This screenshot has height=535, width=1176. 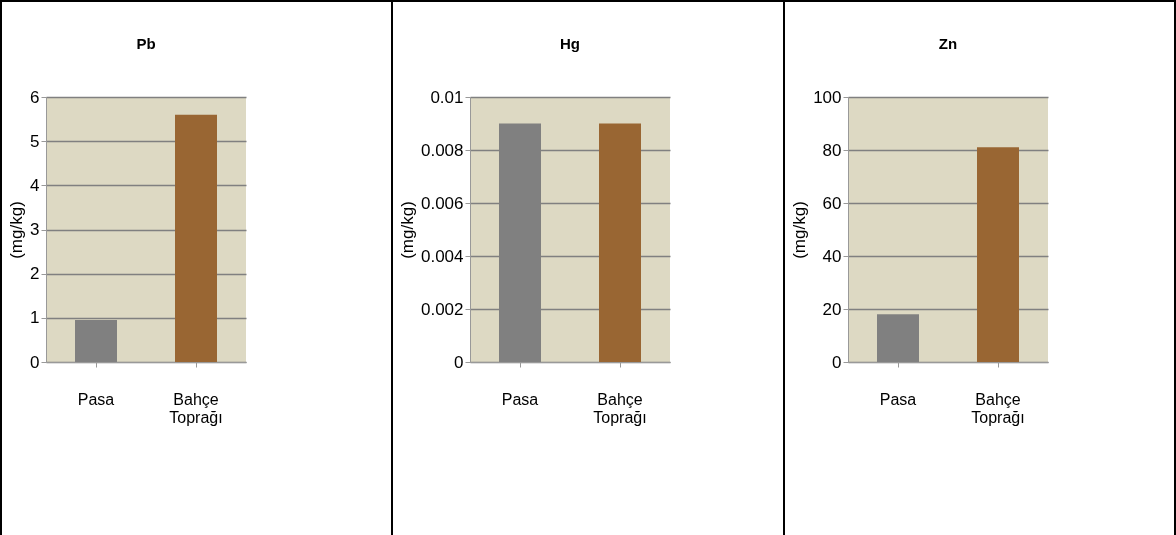 What do you see at coordinates (35, 274) in the screenshot?
I see `y-tick-label: 2` at bounding box center [35, 274].